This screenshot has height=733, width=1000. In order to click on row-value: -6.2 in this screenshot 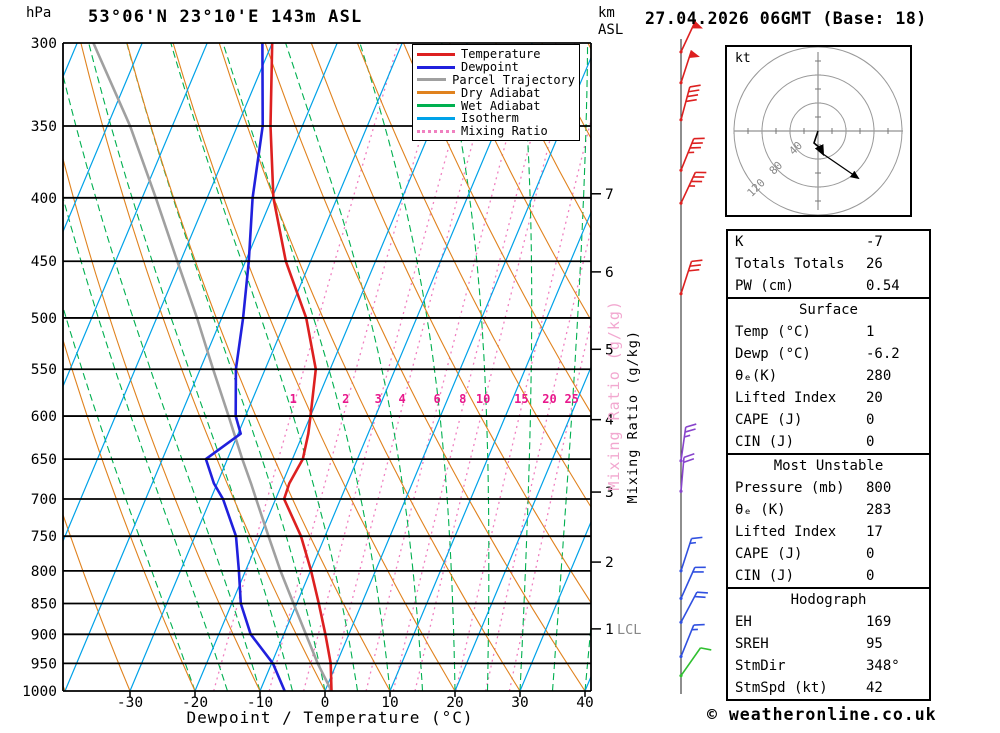, I will do `click(883, 354)`.